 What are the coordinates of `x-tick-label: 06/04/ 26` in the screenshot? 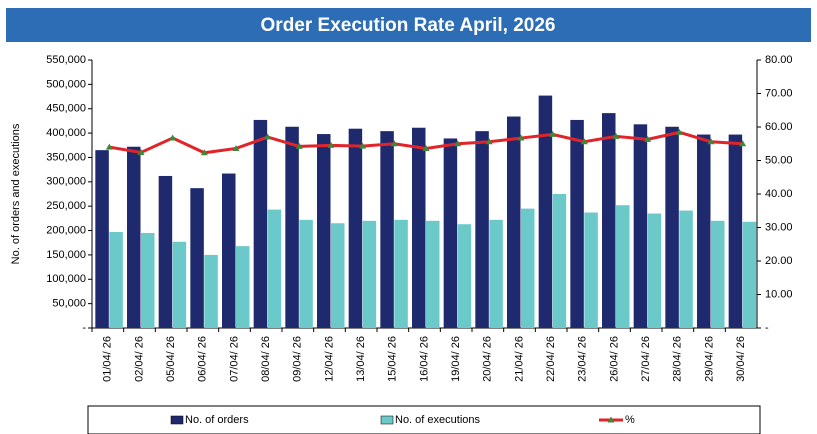 It's located at (203, 359).